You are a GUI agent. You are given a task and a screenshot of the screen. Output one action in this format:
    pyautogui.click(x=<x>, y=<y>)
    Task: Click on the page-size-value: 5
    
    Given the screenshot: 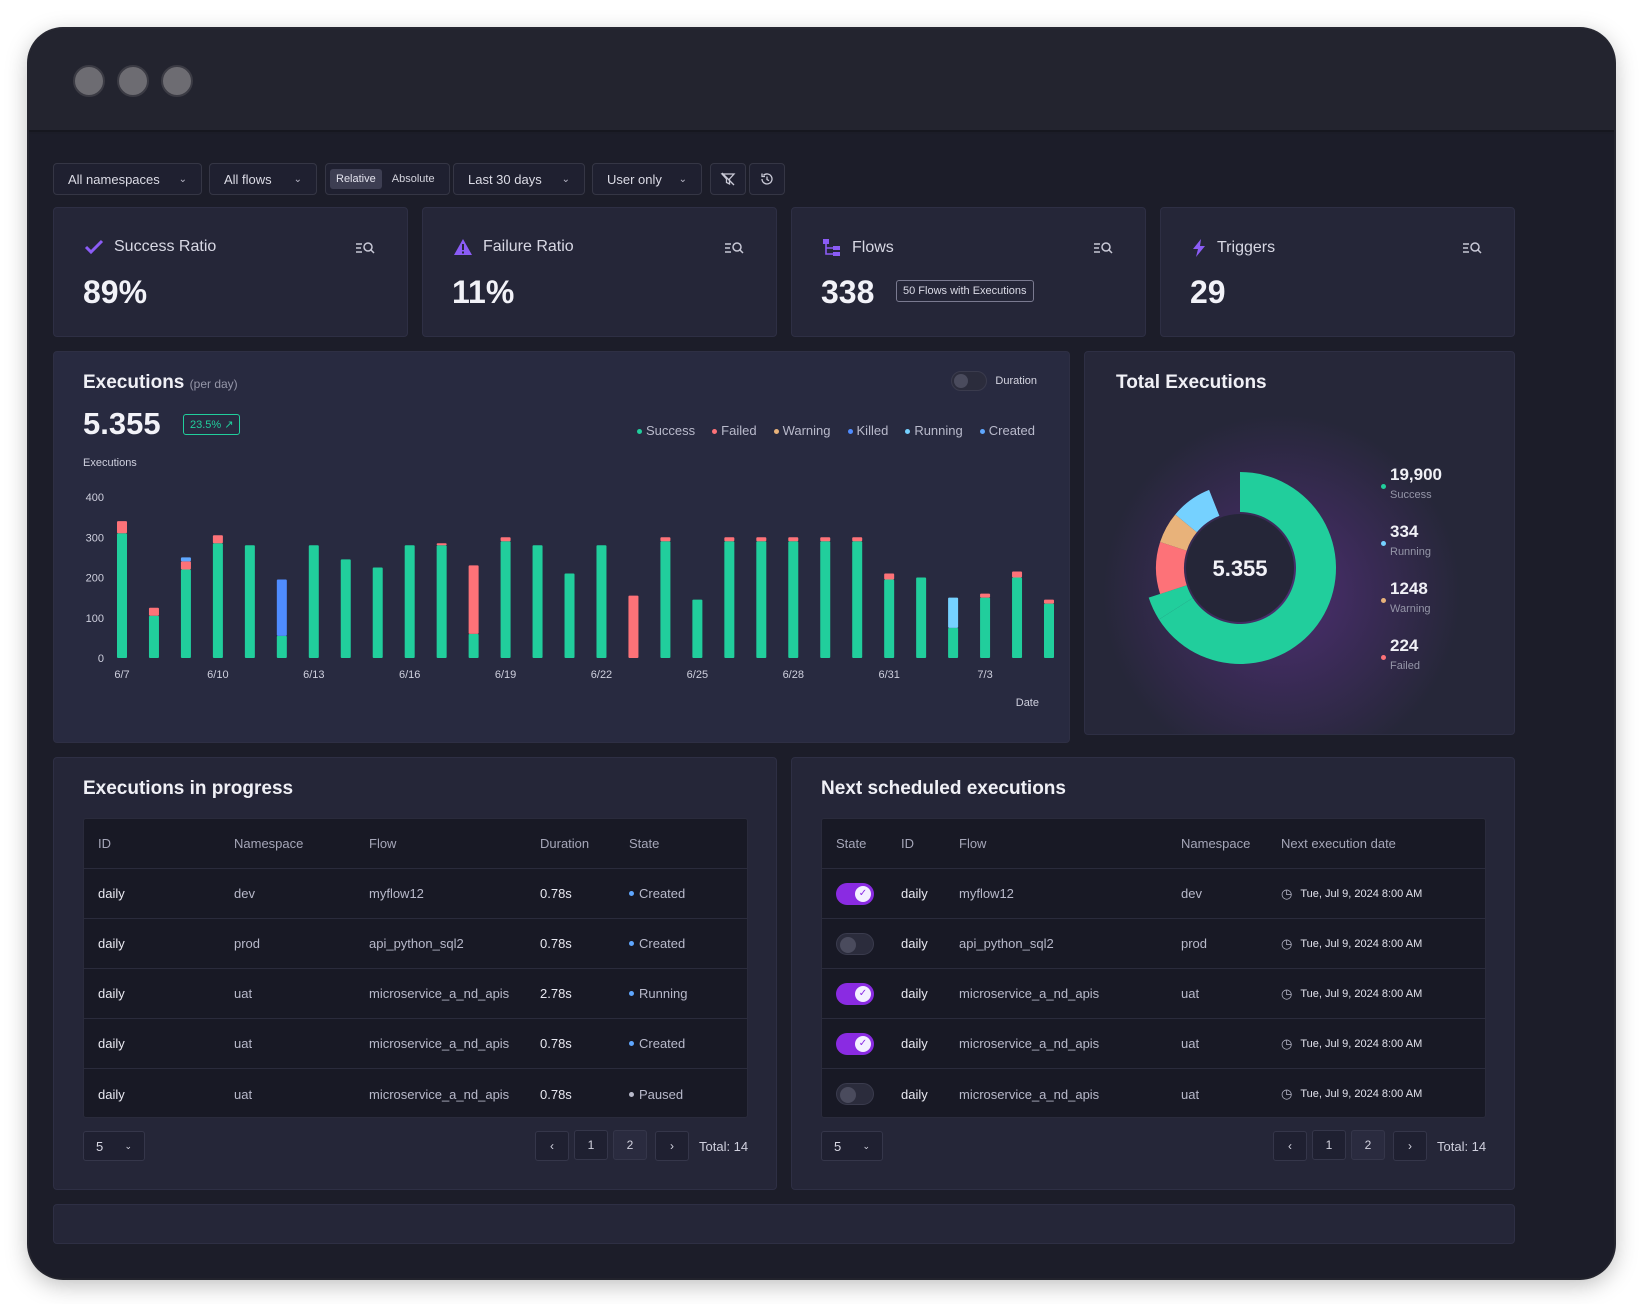 What is the action you would take?
    pyautogui.click(x=838, y=1146)
    